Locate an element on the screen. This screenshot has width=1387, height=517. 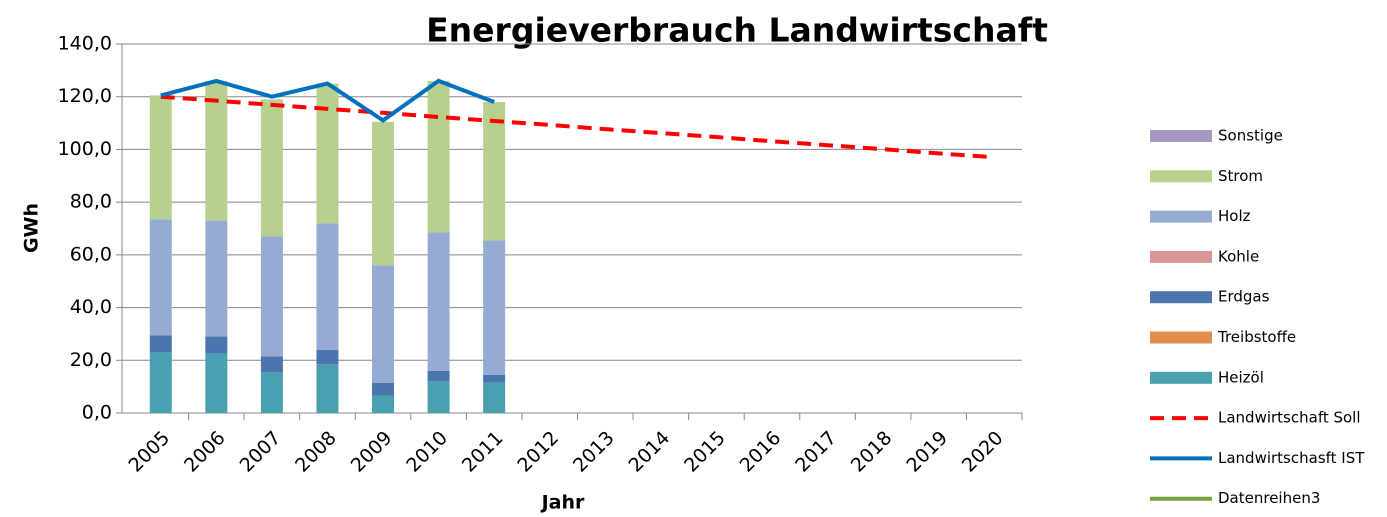
y-axis-label: GWh is located at coordinates (32, 228).